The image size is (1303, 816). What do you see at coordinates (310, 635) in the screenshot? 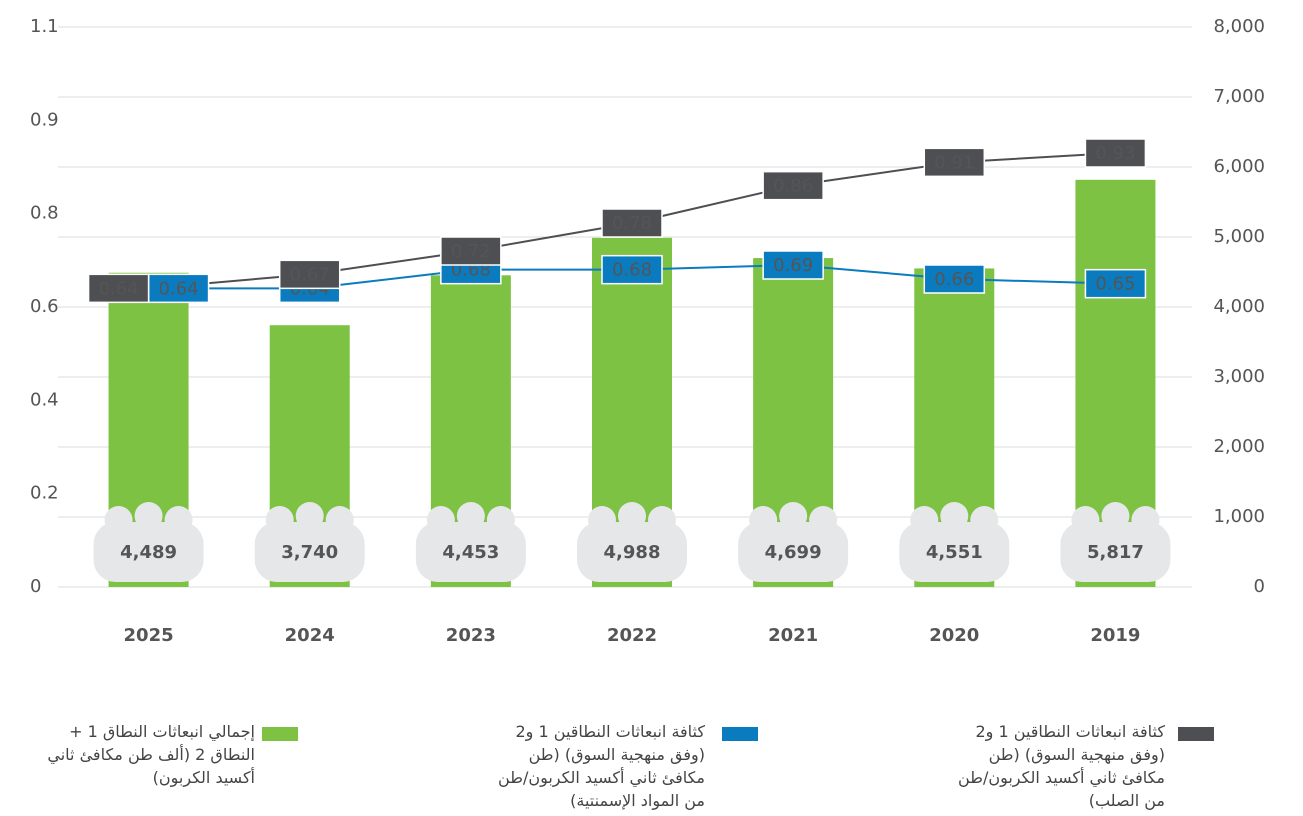
I see `x-tick-label: 2024` at bounding box center [310, 635].